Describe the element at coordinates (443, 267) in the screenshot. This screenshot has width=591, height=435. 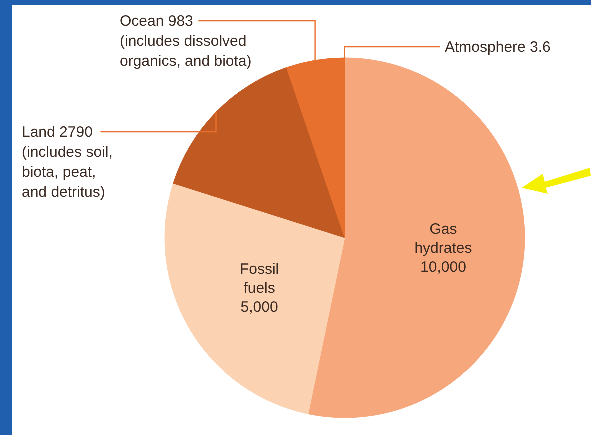
I see `data-label: 10,000` at that location.